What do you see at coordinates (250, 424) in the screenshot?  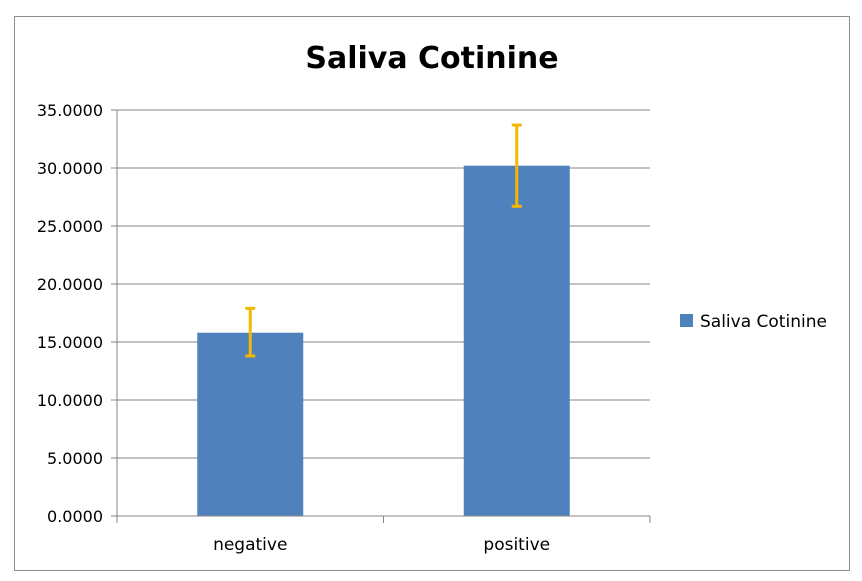 I see `bar-negative` at bounding box center [250, 424].